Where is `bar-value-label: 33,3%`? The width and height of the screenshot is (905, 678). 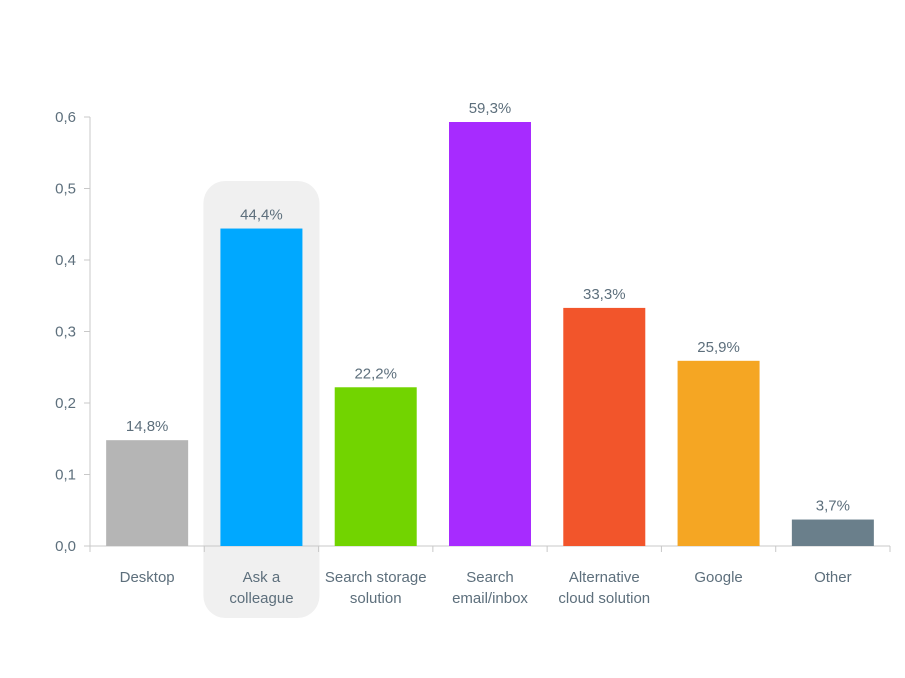 bar-value-label: 33,3% is located at coordinates (604, 294).